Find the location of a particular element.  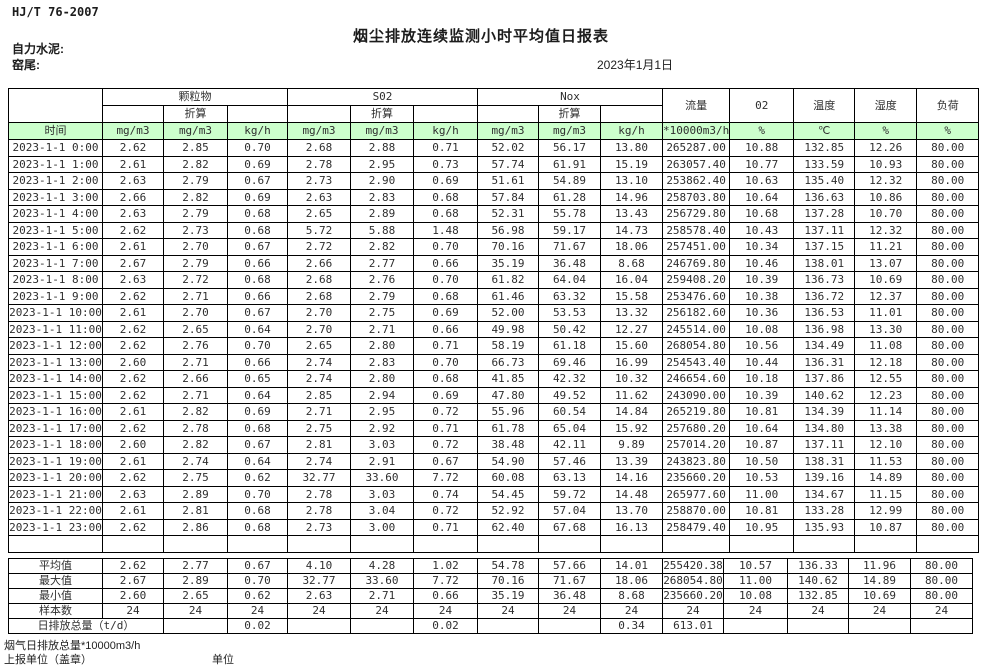

data-cell: 57.04 is located at coordinates (569, 511).